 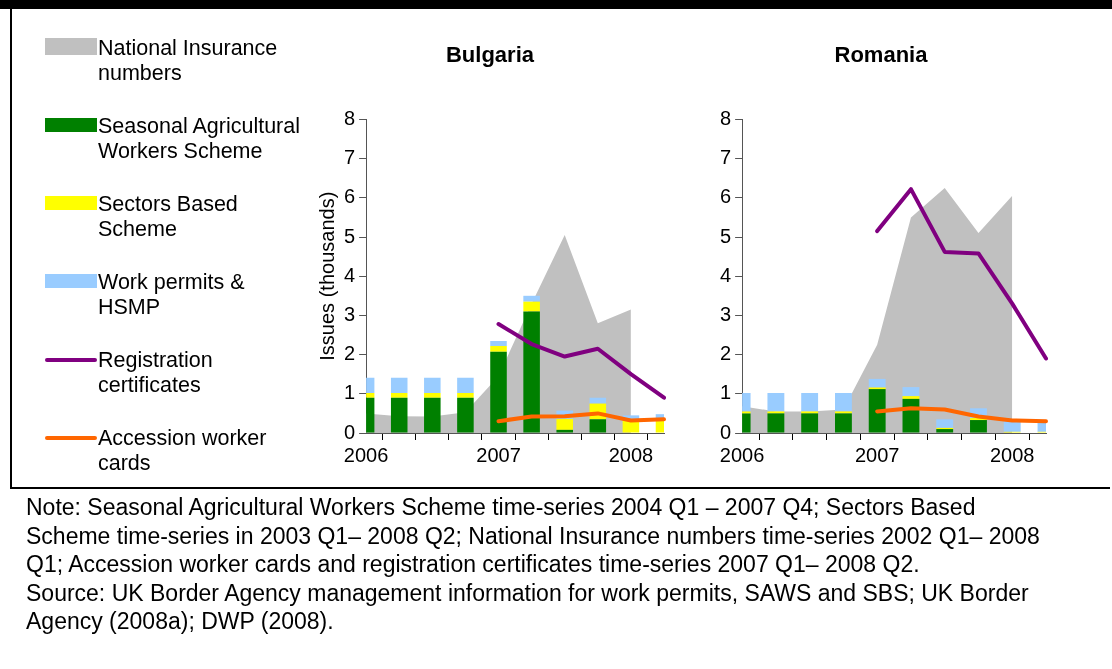 What do you see at coordinates (533, 536) in the screenshot?
I see `text: Note: Seasonal Agricultural Workers Scheme time-series 2004 Q1 – 2007 Q4; Sectors Based Scheme time-series in 2003 Q1– 2008 Q2; National Insurance numbers time-series 2002 Q1– 2008 Q1; Accession worker cards and registration certificates time-series 2007 Q1– 2008 Q2.` at bounding box center [533, 536].